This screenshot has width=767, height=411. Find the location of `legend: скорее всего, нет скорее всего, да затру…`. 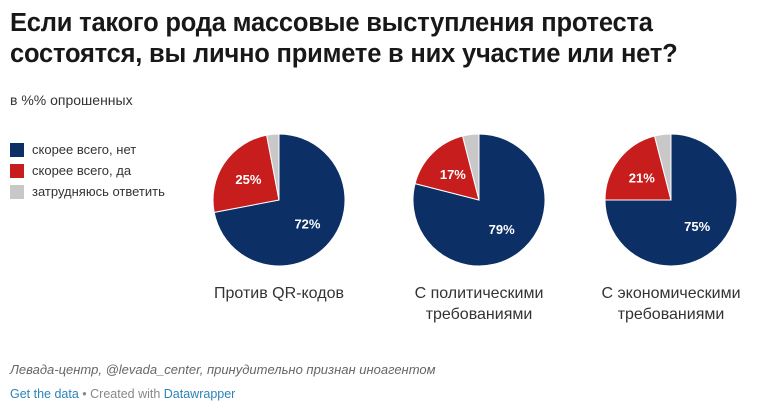

legend: скорее всего, нет скорее всего, да затру… is located at coordinates (87, 170).